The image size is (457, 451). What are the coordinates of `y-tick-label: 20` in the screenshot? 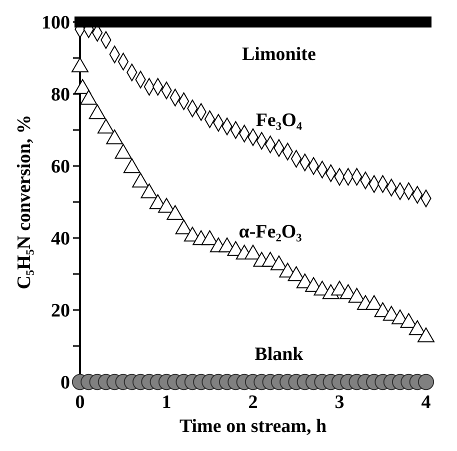 It's located at (60, 311).